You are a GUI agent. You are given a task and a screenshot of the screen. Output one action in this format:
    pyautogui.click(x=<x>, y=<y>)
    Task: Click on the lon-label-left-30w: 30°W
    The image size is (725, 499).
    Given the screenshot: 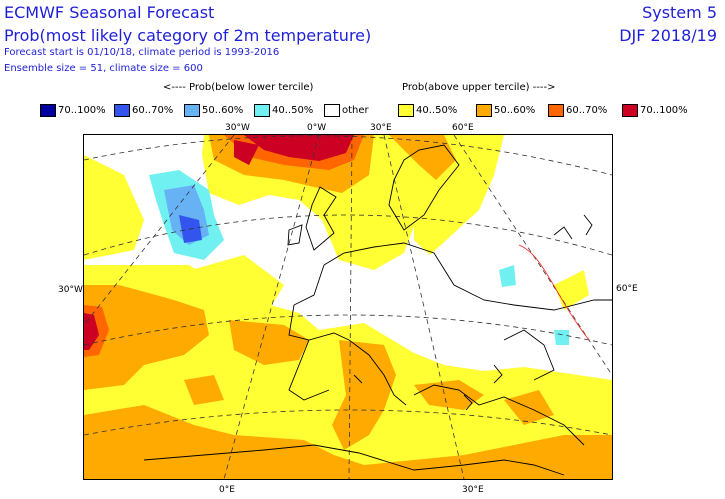 What is the action you would take?
    pyautogui.click(x=70, y=290)
    